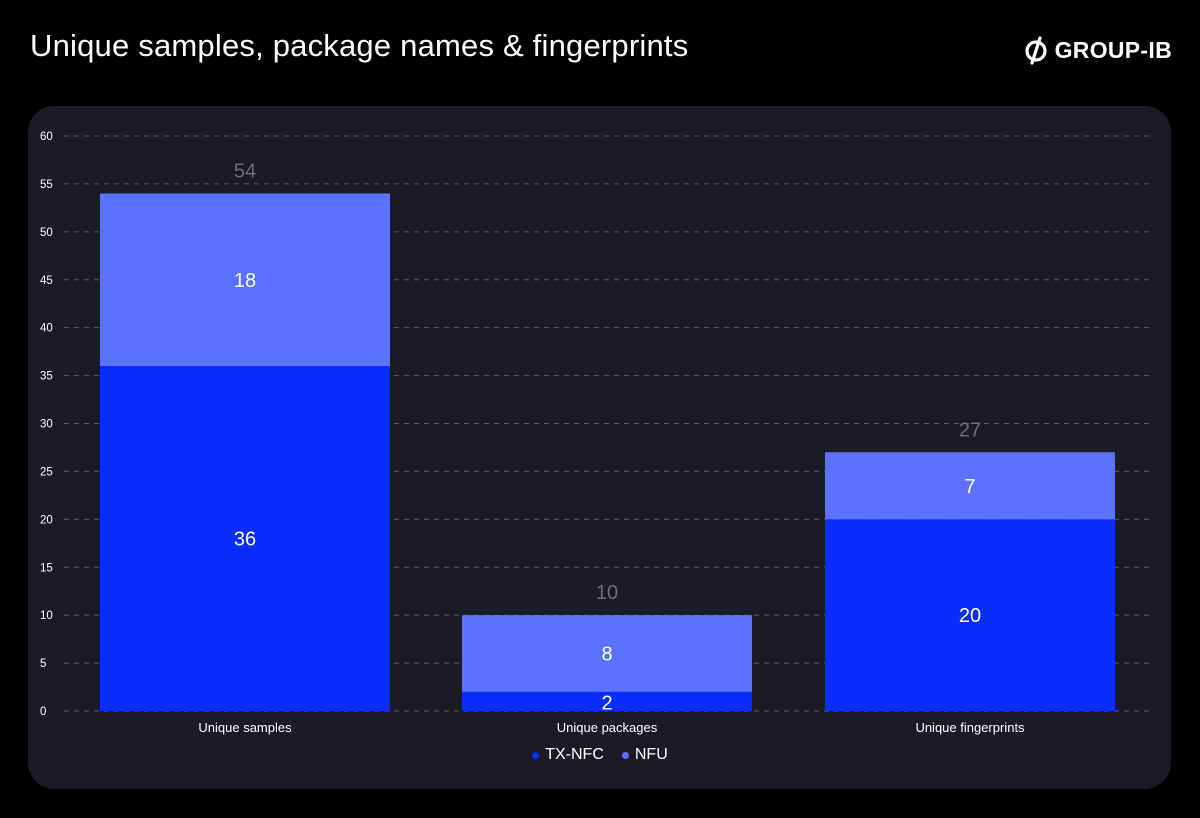 This screenshot has height=818, width=1200. Describe the element at coordinates (46, 185) in the screenshot. I see `y-tick-label: 55` at that location.